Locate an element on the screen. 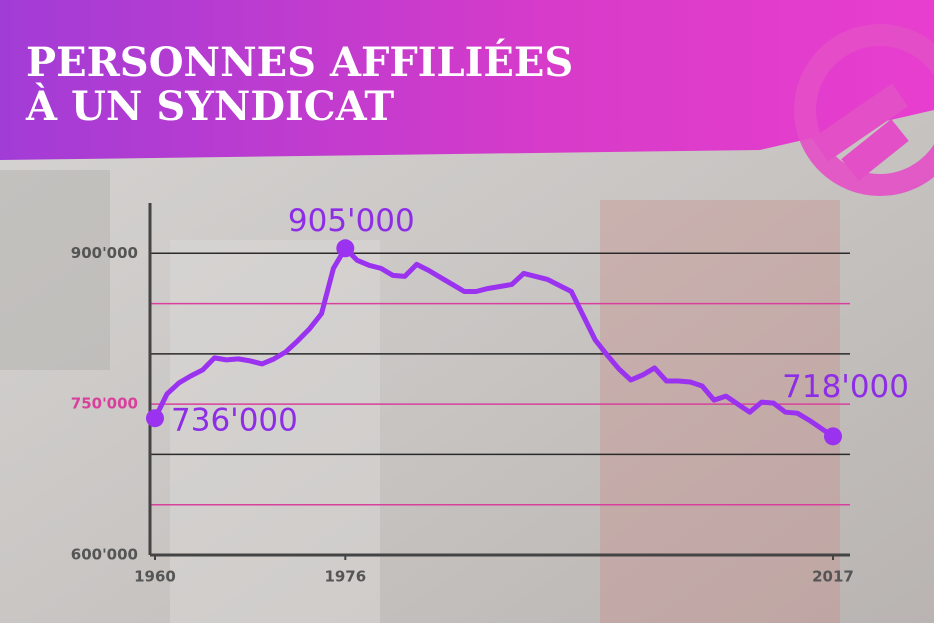 The height and width of the screenshot is (623, 934). photo-shape is located at coordinates (55, 270).